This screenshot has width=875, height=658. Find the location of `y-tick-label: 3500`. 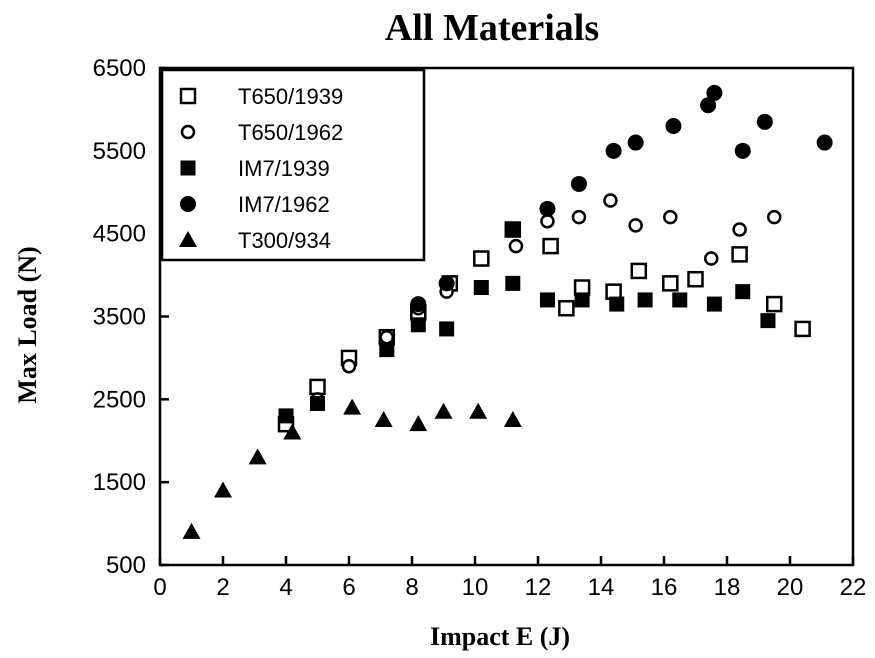

y-tick-label: 3500 is located at coordinates (119, 317).